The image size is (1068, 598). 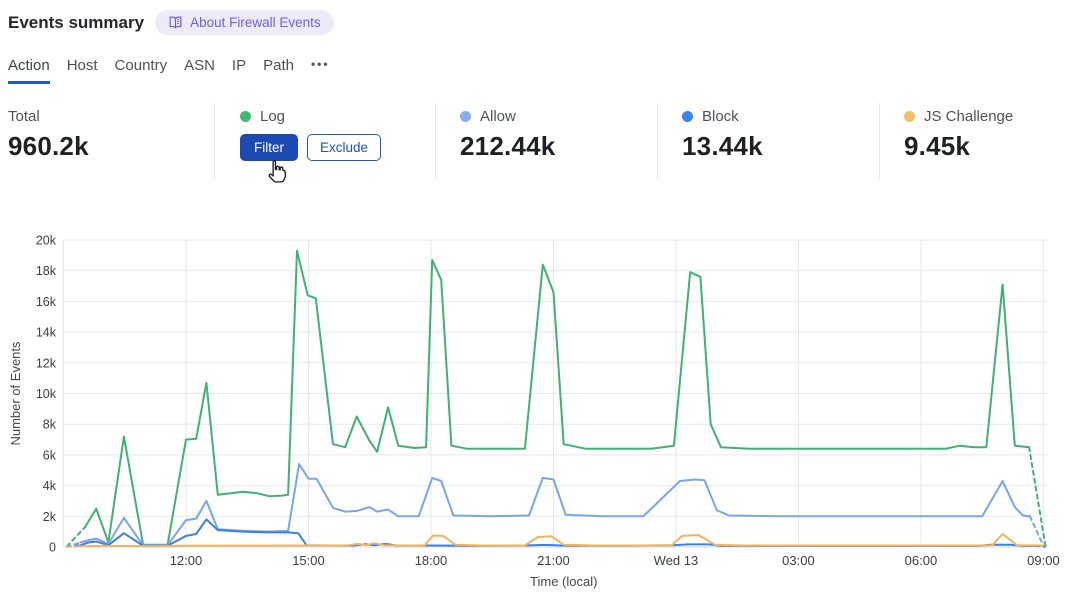 What do you see at coordinates (320, 64) in the screenshot?
I see `tab-more: •••` at bounding box center [320, 64].